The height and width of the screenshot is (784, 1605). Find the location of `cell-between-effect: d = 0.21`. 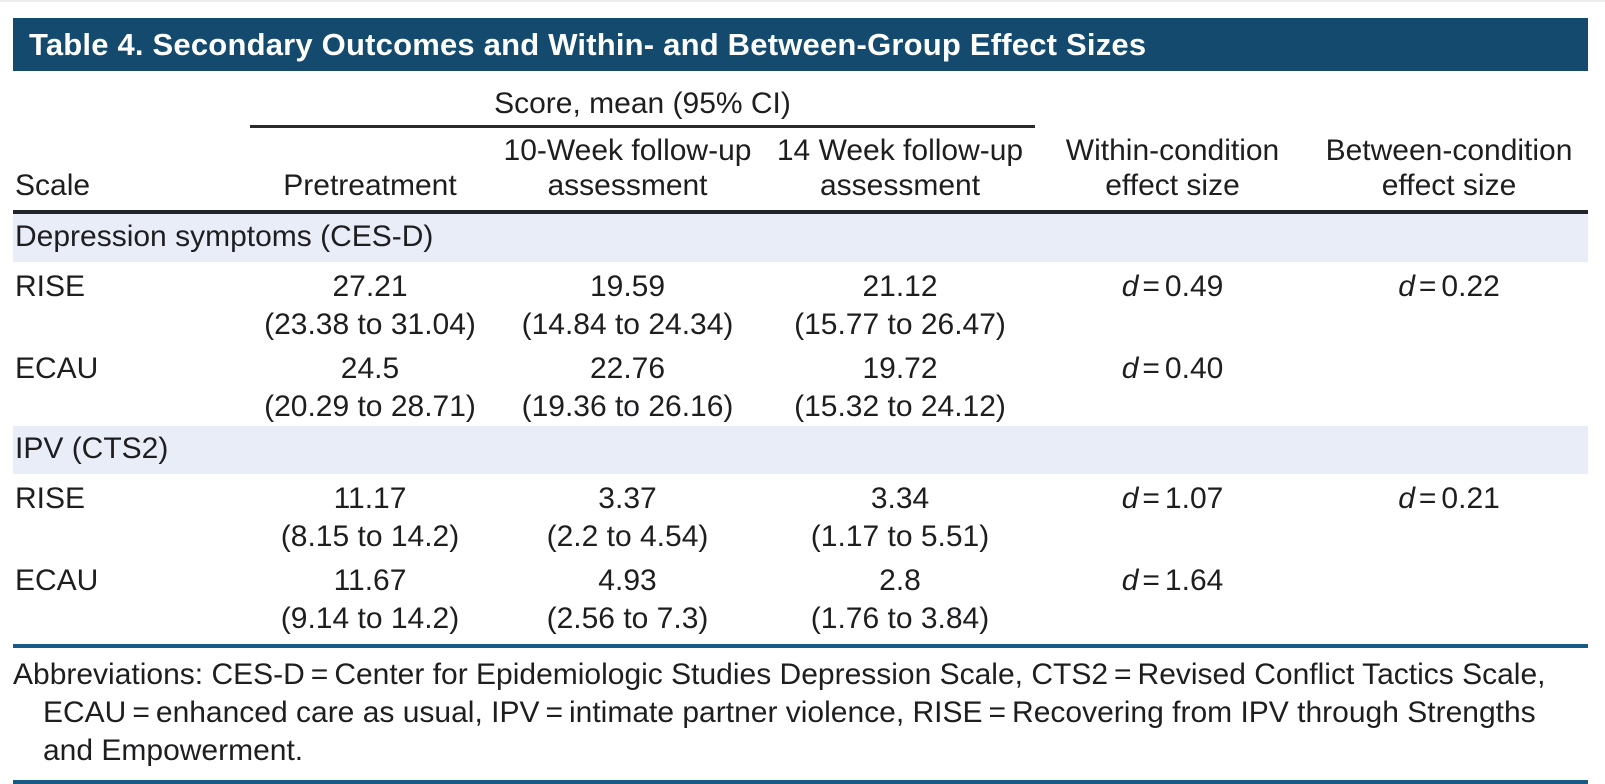

cell-between-effect: d = 0.21 is located at coordinates (1449, 515).